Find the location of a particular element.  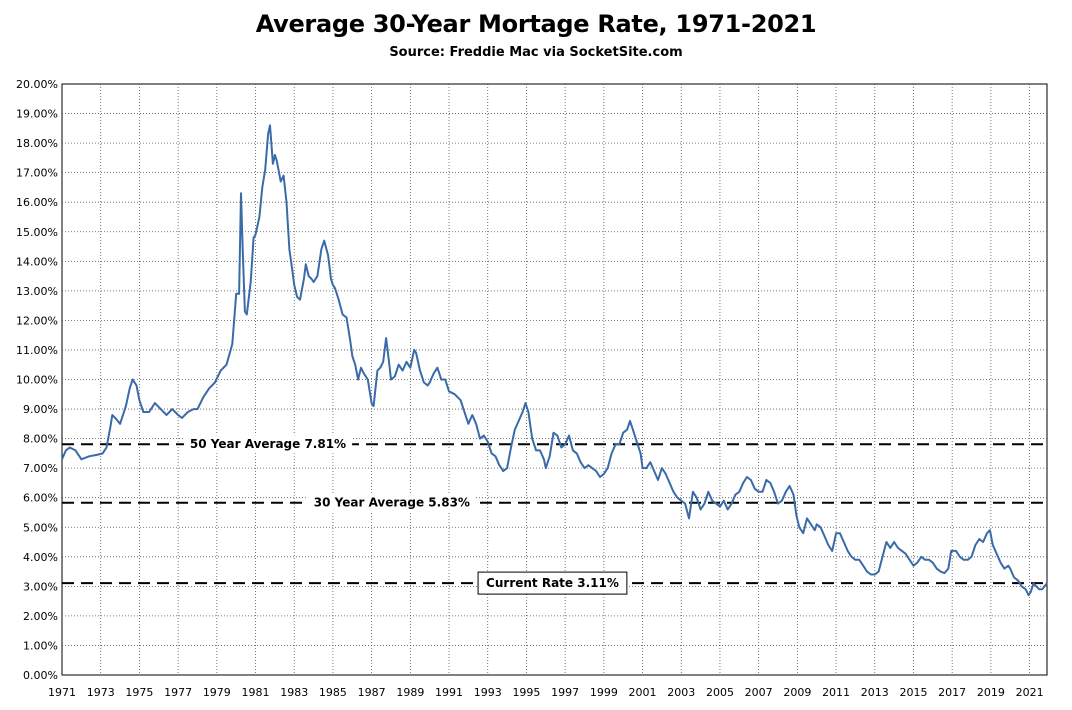

y-tick-label: 10.00% is located at coordinates (37, 380).